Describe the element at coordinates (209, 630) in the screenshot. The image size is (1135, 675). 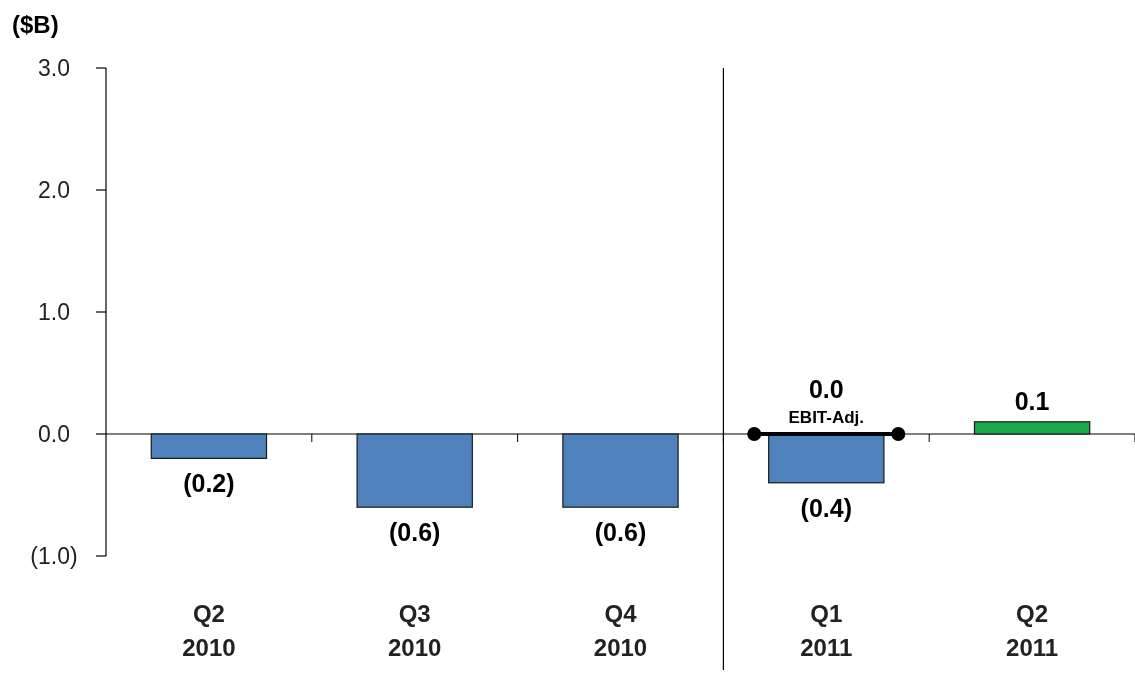
I see `x-tick-label: Q2 2010` at that location.